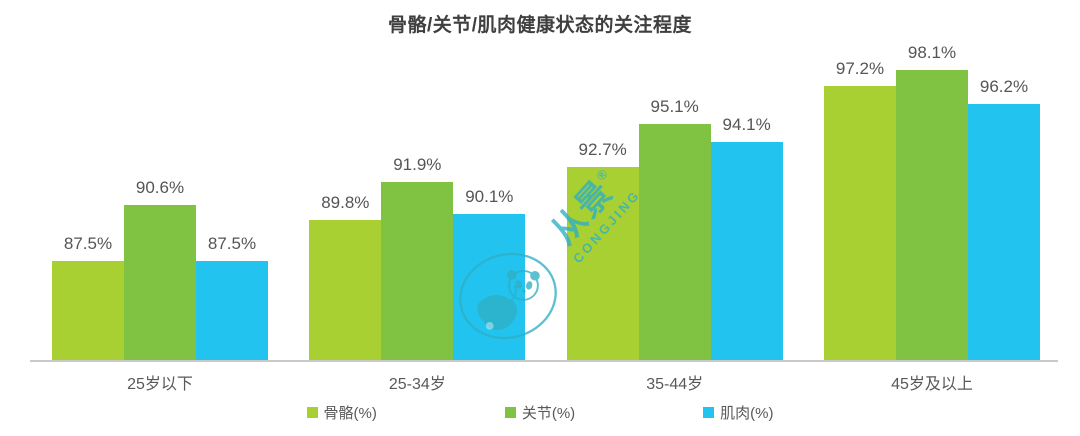  I want to click on legend-label: 关节(%), so click(548, 413).